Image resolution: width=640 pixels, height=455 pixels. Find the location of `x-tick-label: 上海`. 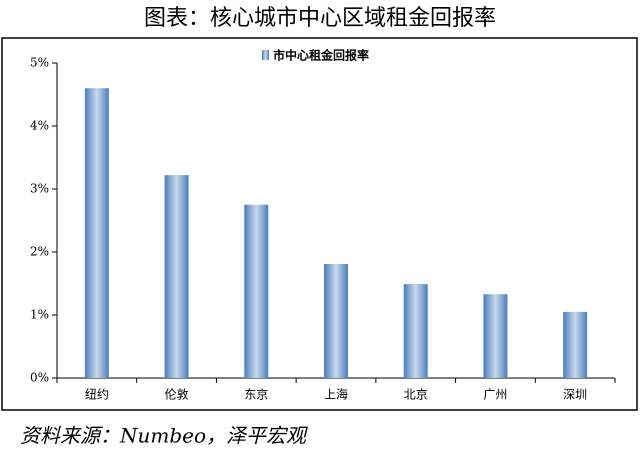

x-tick-label: 上海 is located at coordinates (336, 394).